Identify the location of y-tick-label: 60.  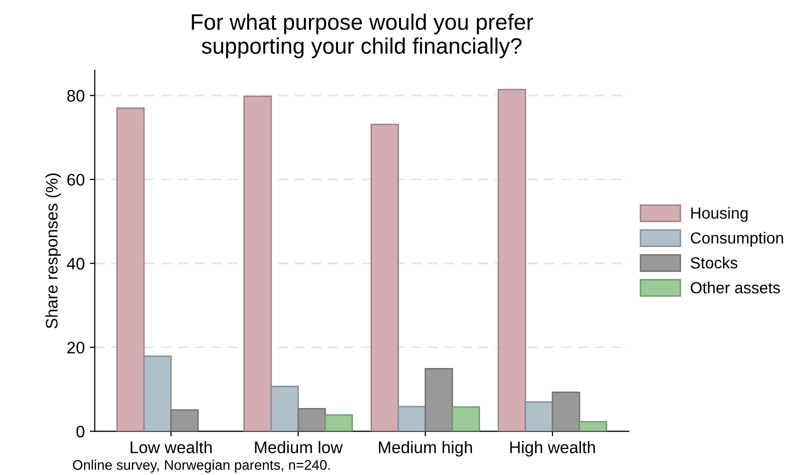
(75, 180).